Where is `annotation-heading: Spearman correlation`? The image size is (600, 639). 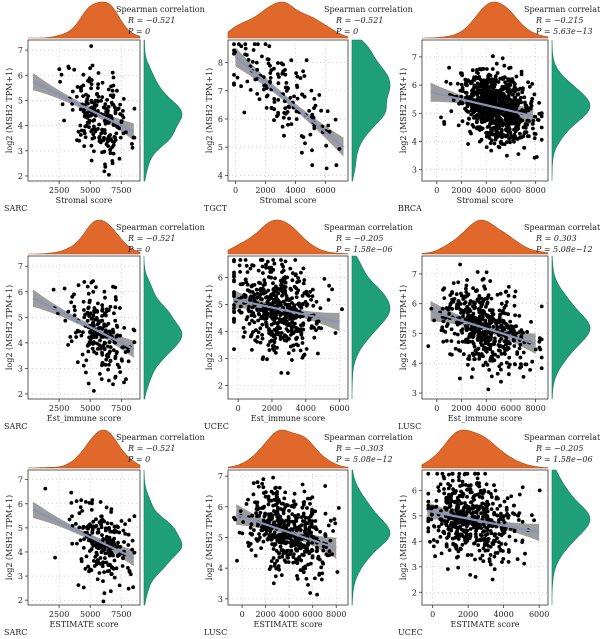
annotation-heading: Spearman correlation is located at coordinates (562, 437).